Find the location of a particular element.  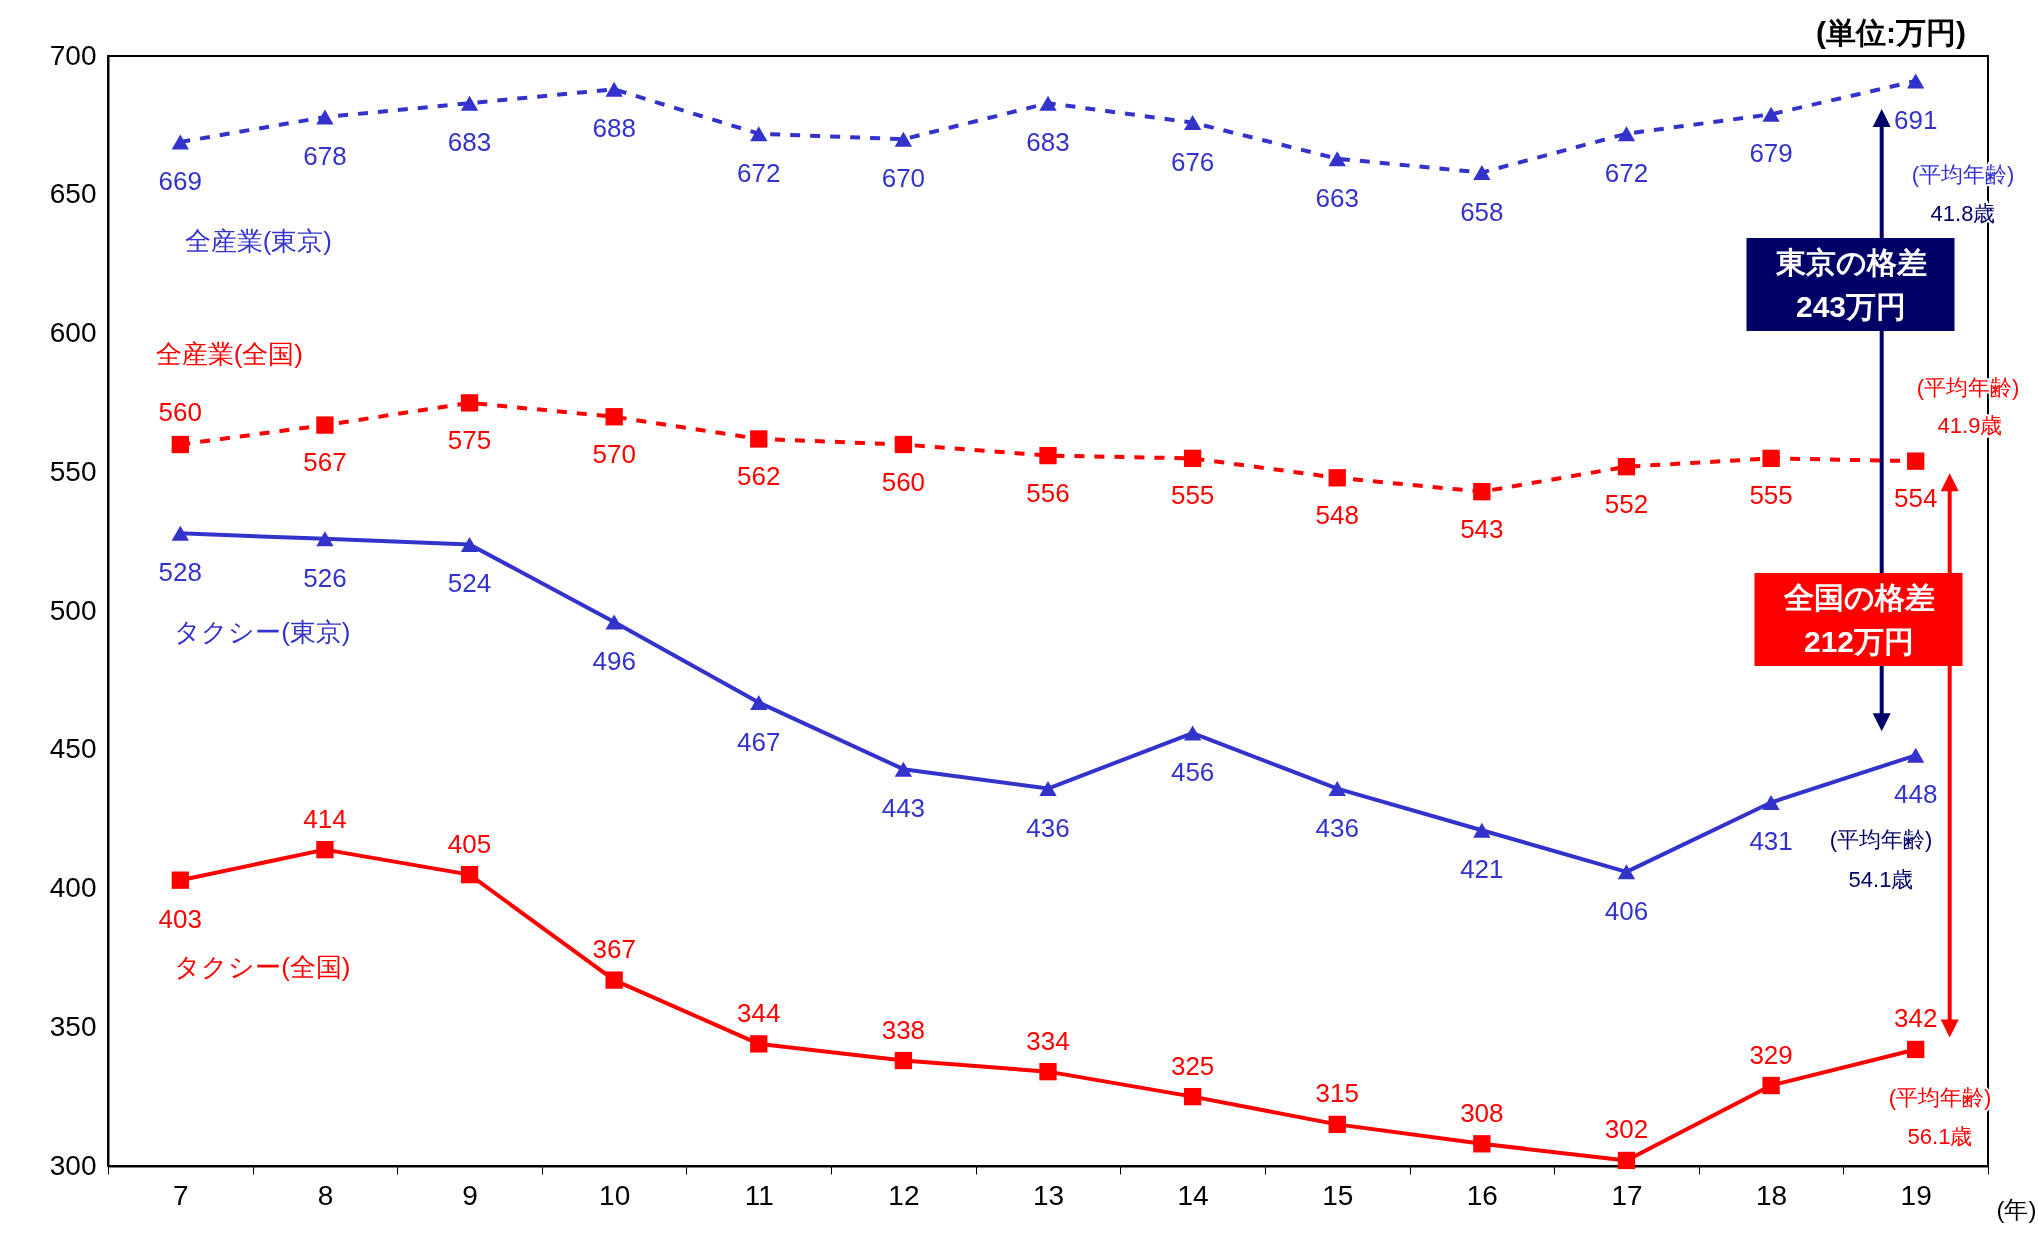

data-label: 367 is located at coordinates (614, 949).